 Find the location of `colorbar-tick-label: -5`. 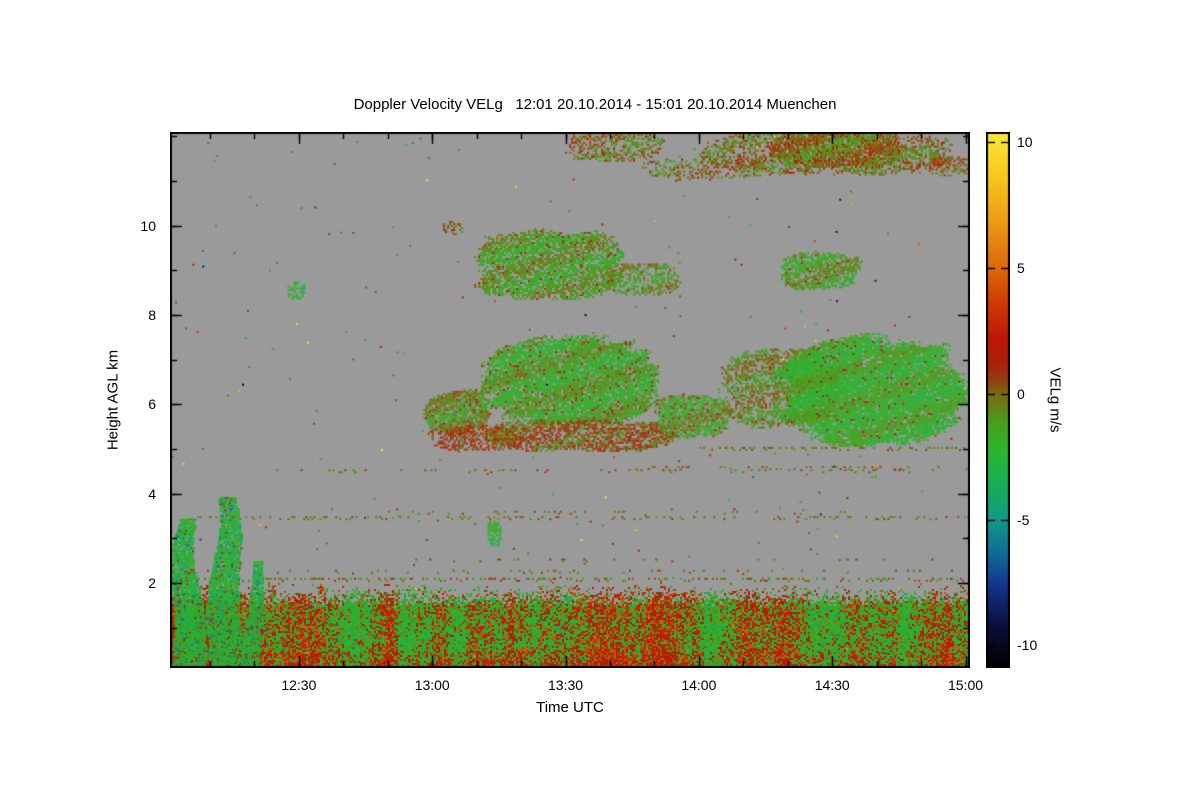

colorbar-tick-label: -5 is located at coordinates (1023, 519).